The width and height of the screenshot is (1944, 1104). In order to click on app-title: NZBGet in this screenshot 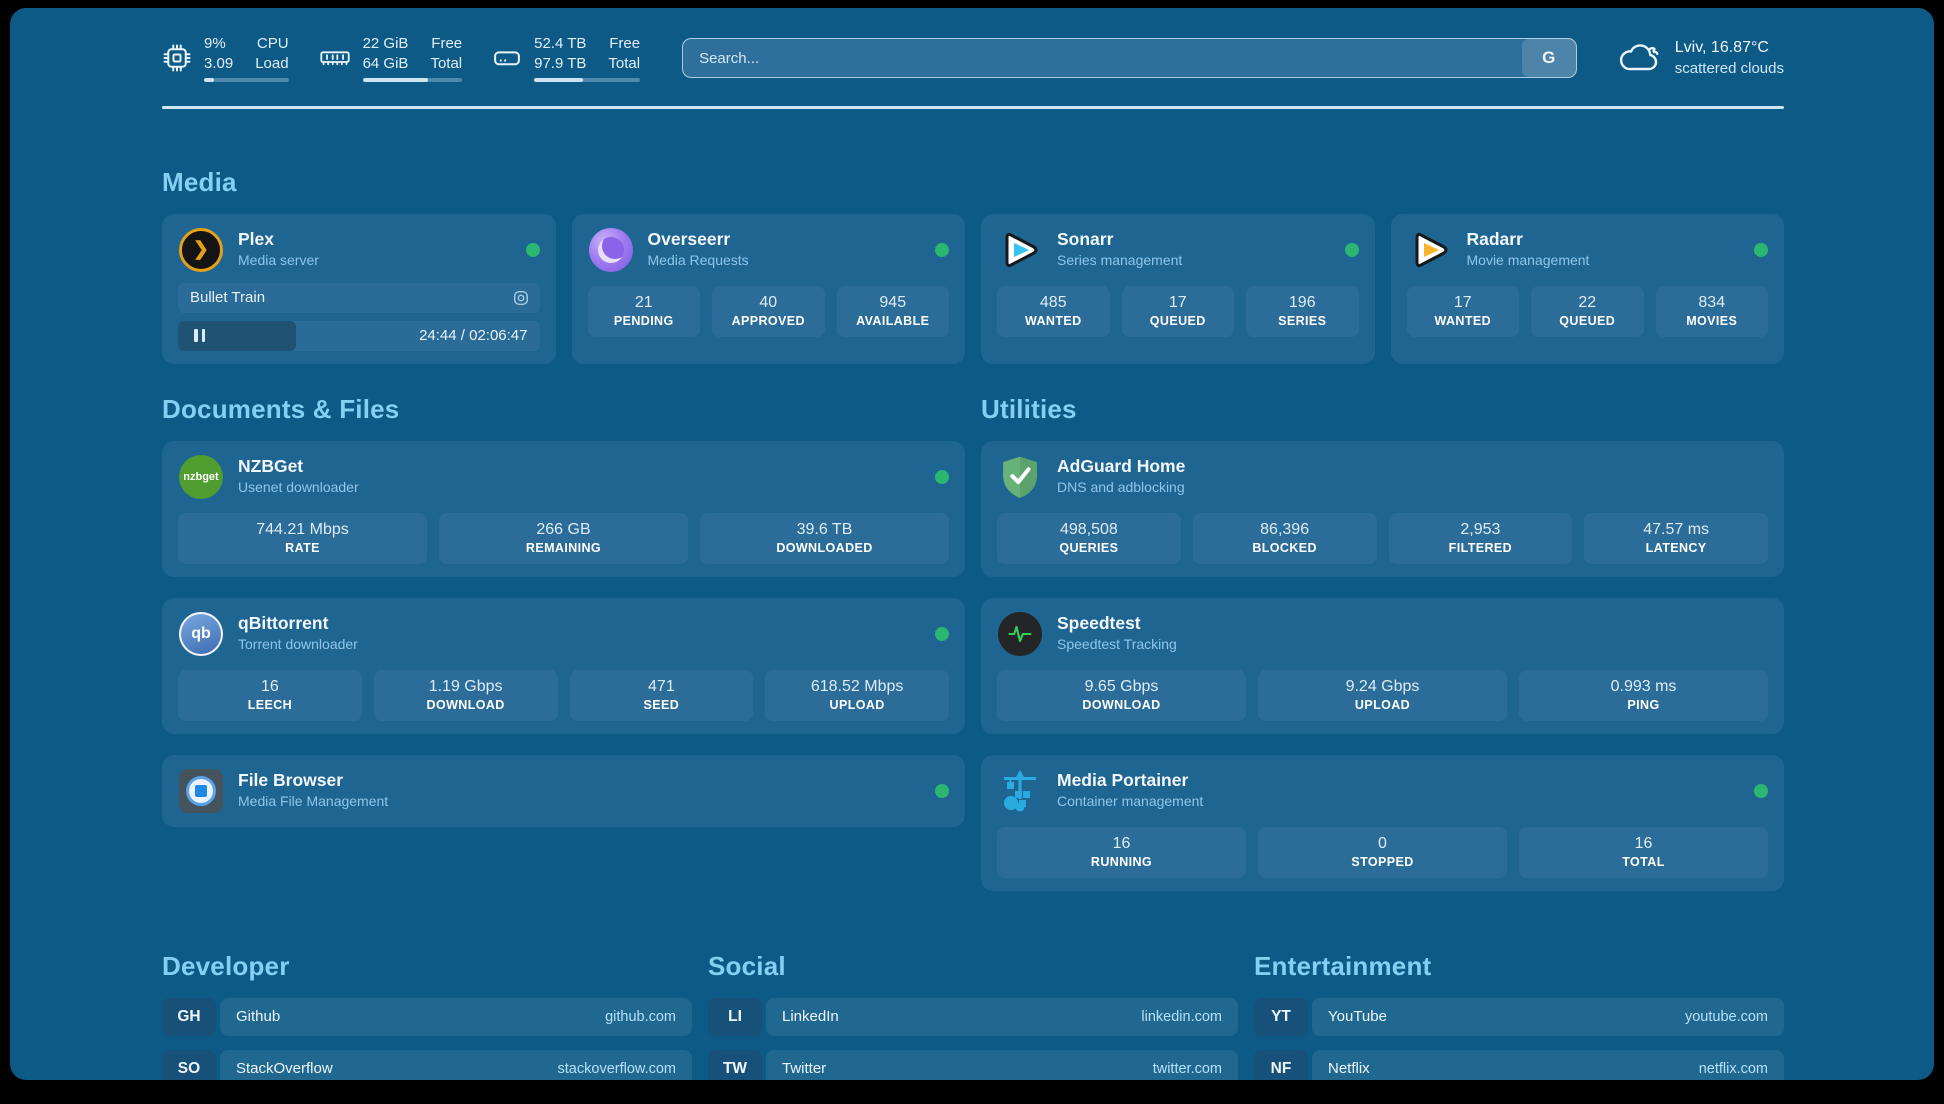, I will do `click(271, 466)`.